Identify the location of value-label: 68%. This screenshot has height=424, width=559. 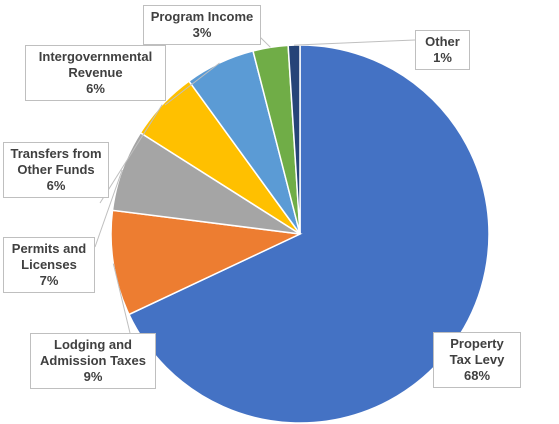
(477, 375).